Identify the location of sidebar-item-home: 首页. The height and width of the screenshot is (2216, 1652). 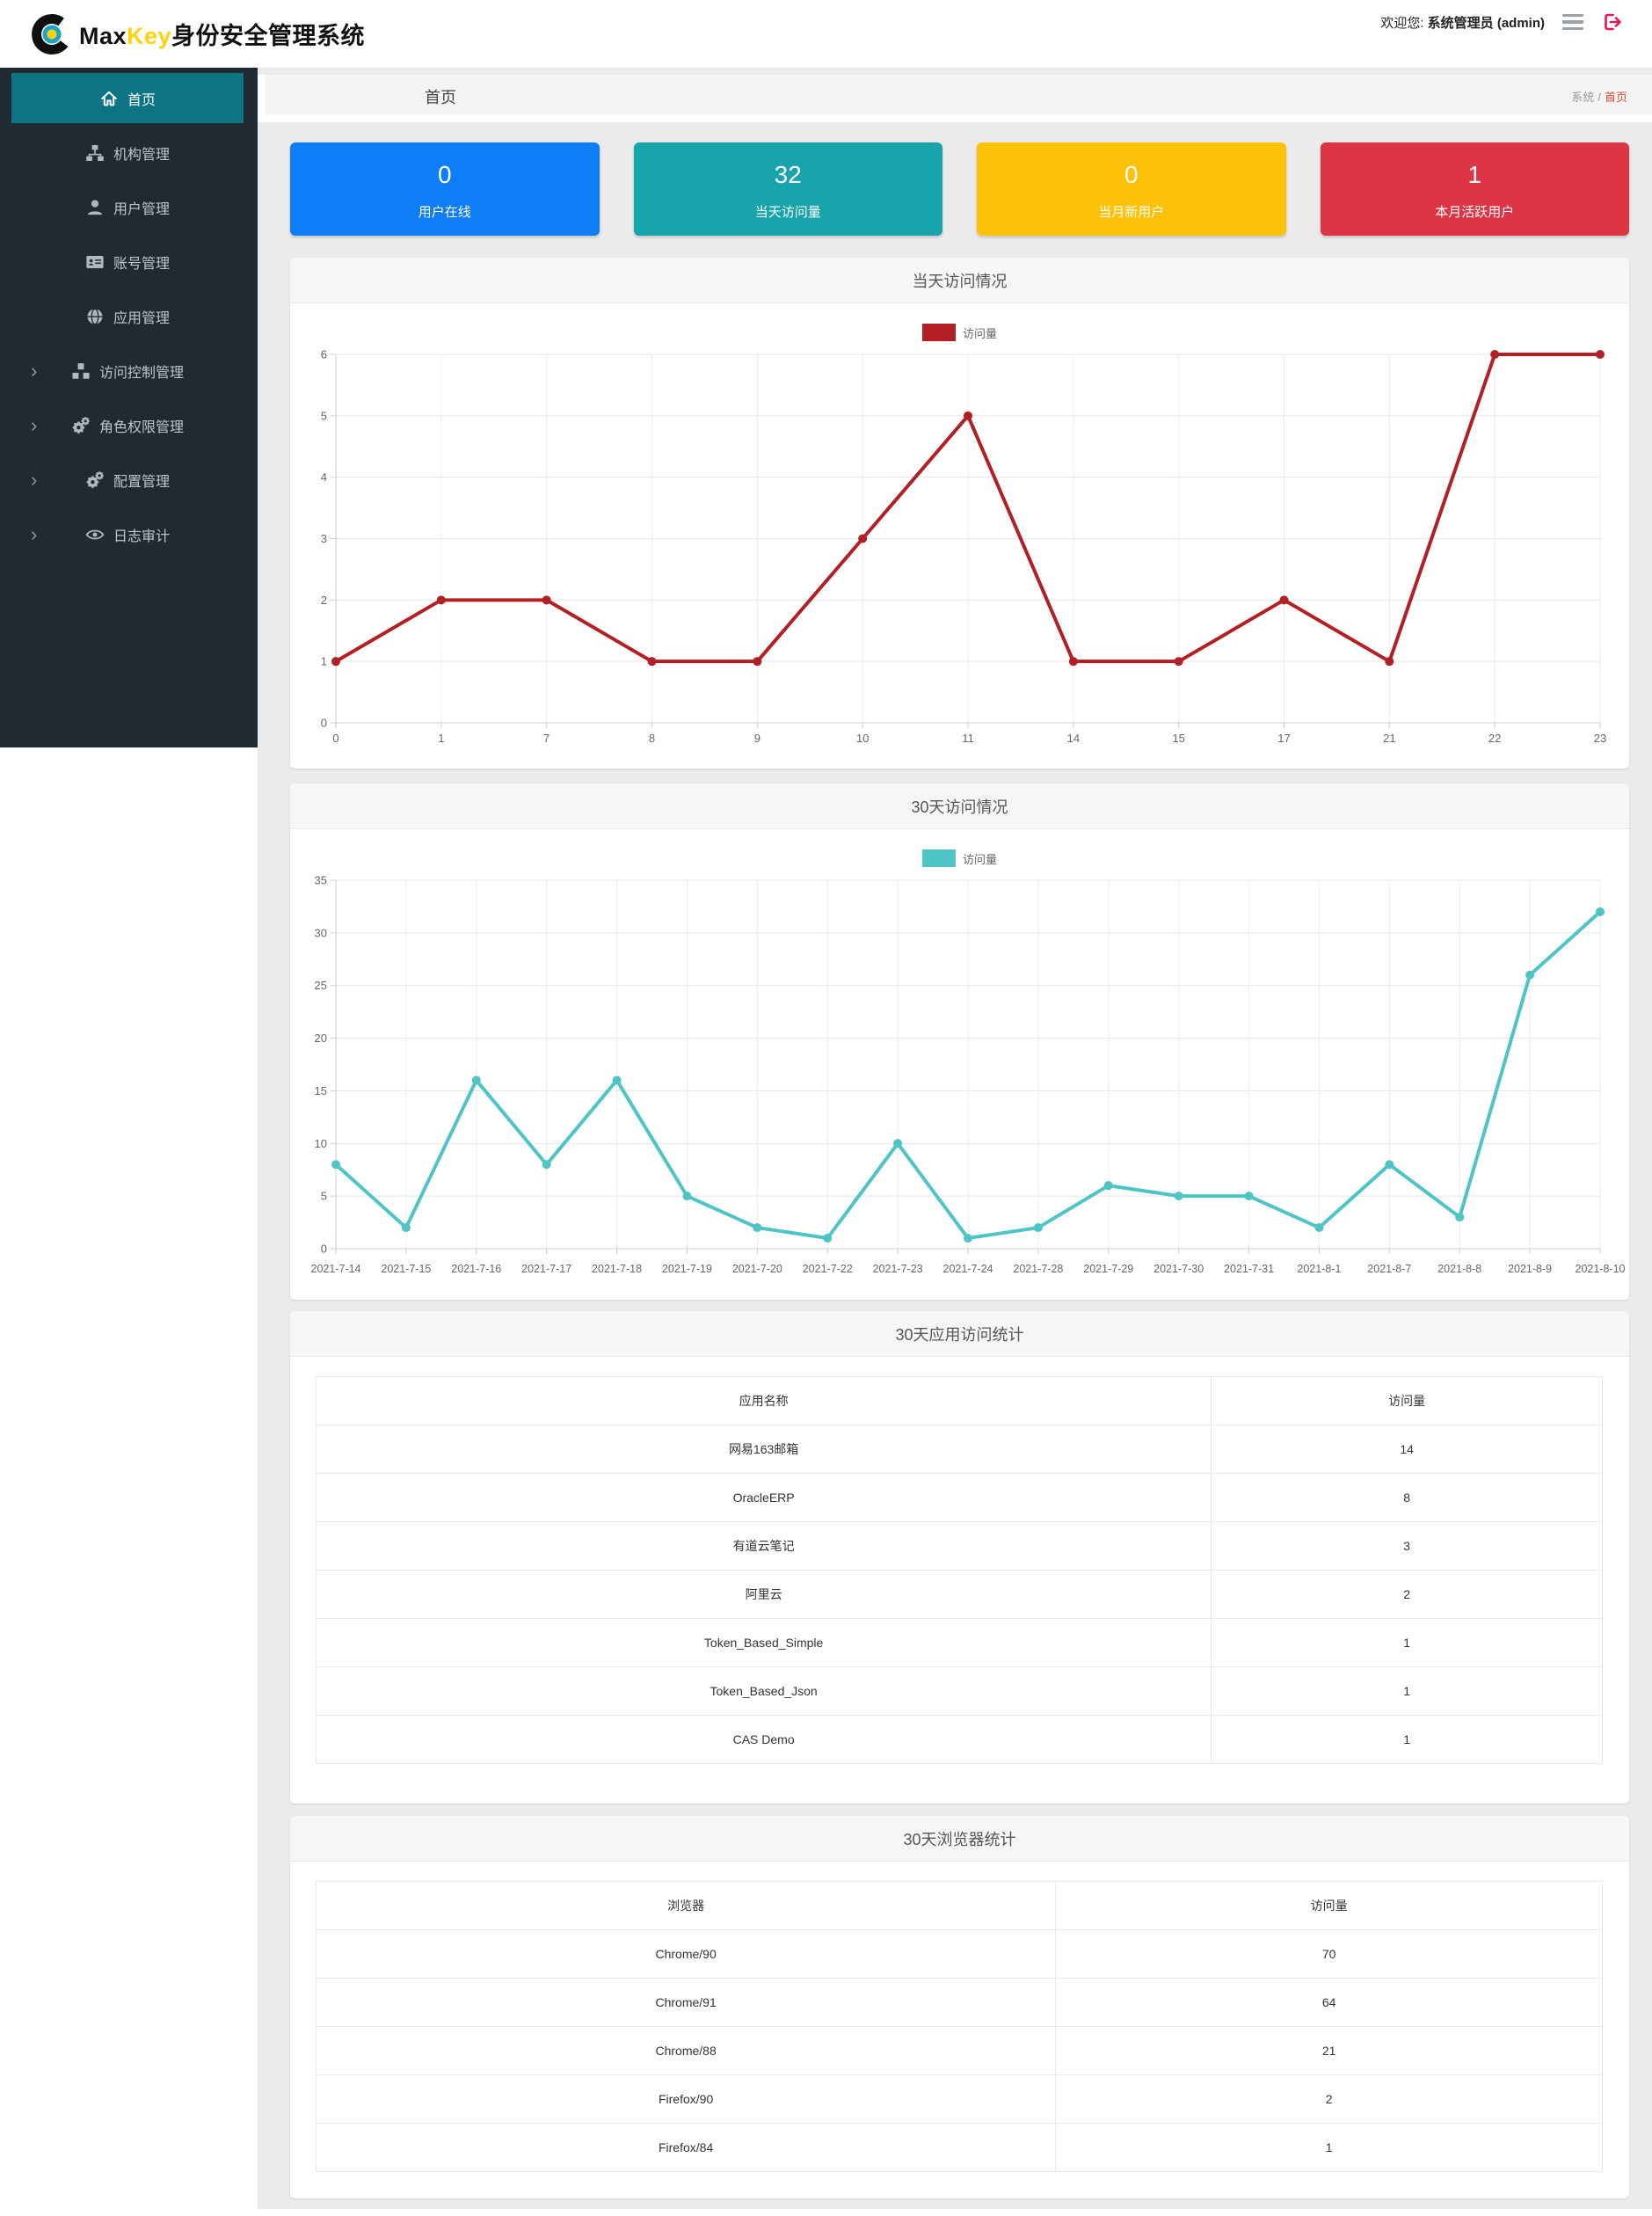
(127, 98).